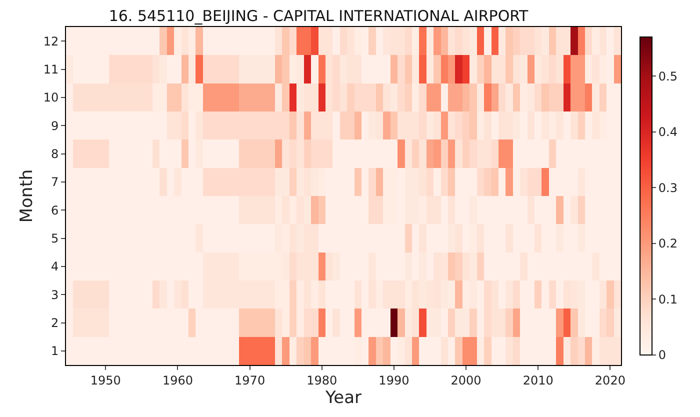 Image resolution: width=700 pixels, height=417 pixels. Describe the element at coordinates (318, 15) in the screenshot. I see `chart-title: 16. 545110_BEIJING - CAPITAL INTERNATIONAL AIRPORT` at that location.